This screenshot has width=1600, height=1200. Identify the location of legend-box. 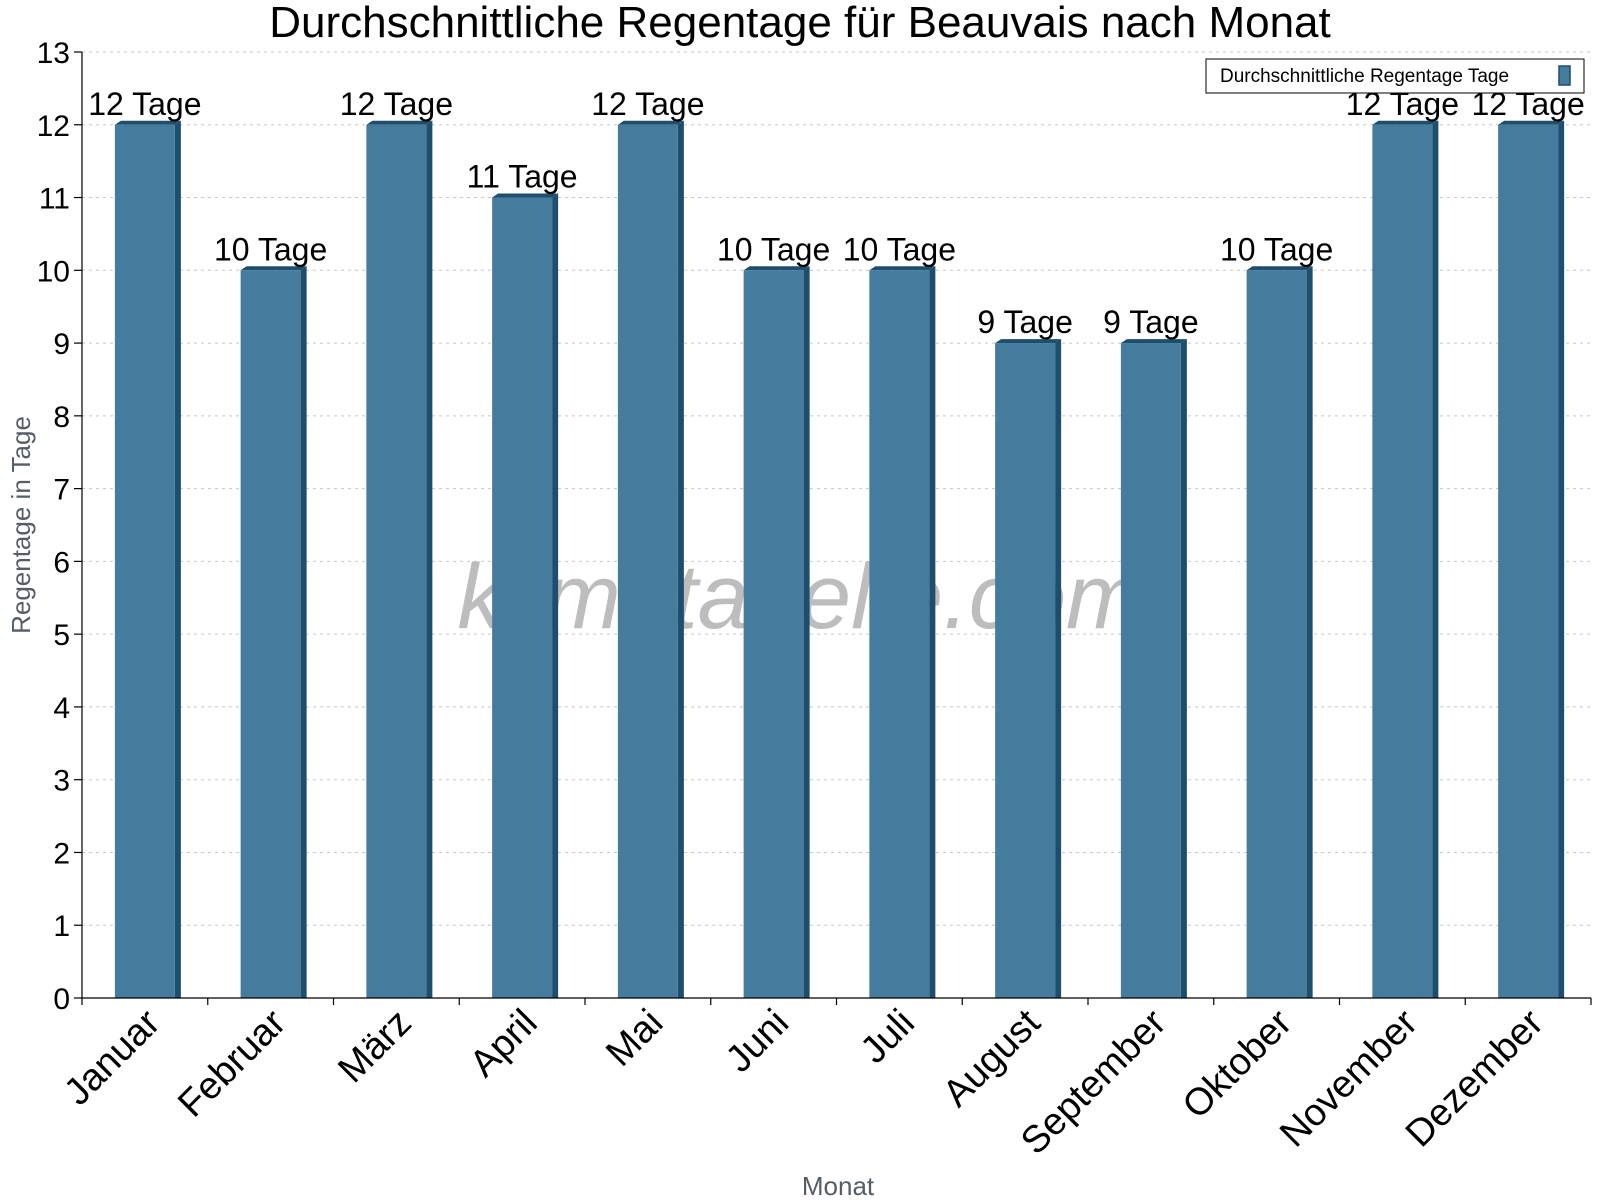
(1395, 76).